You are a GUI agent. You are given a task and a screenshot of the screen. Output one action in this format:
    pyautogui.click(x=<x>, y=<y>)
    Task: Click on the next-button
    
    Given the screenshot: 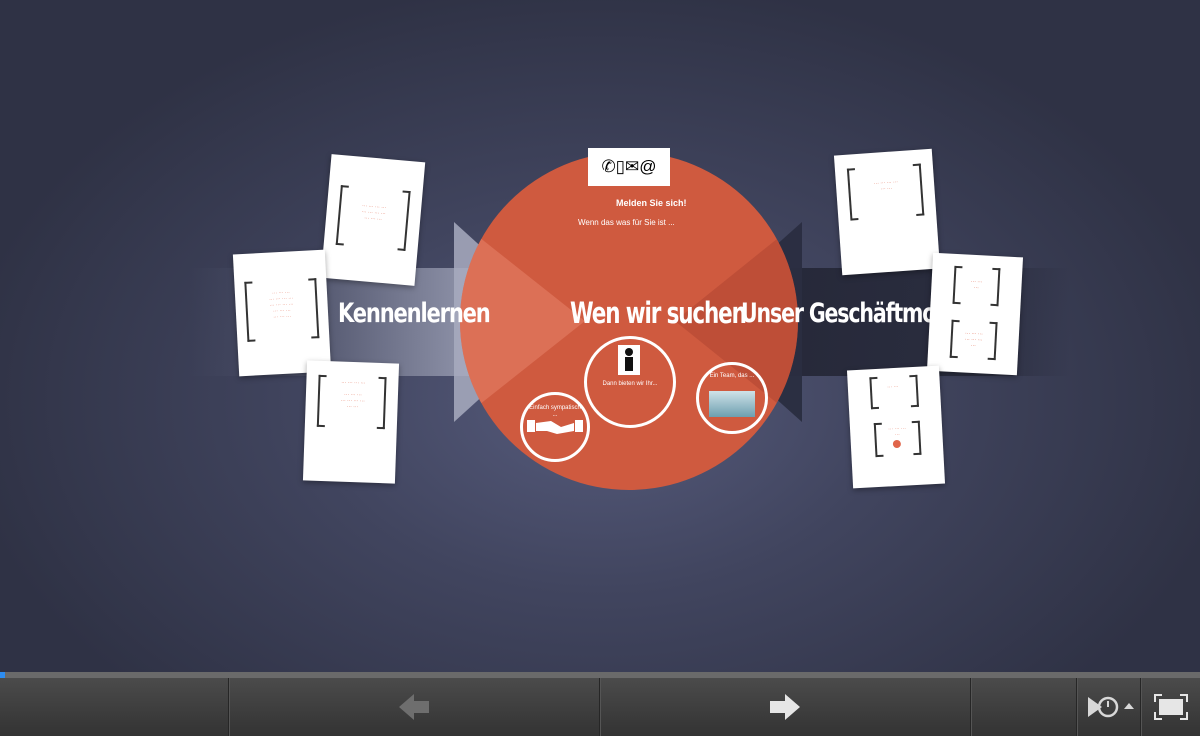 What is the action you would take?
    pyautogui.click(x=785, y=707)
    